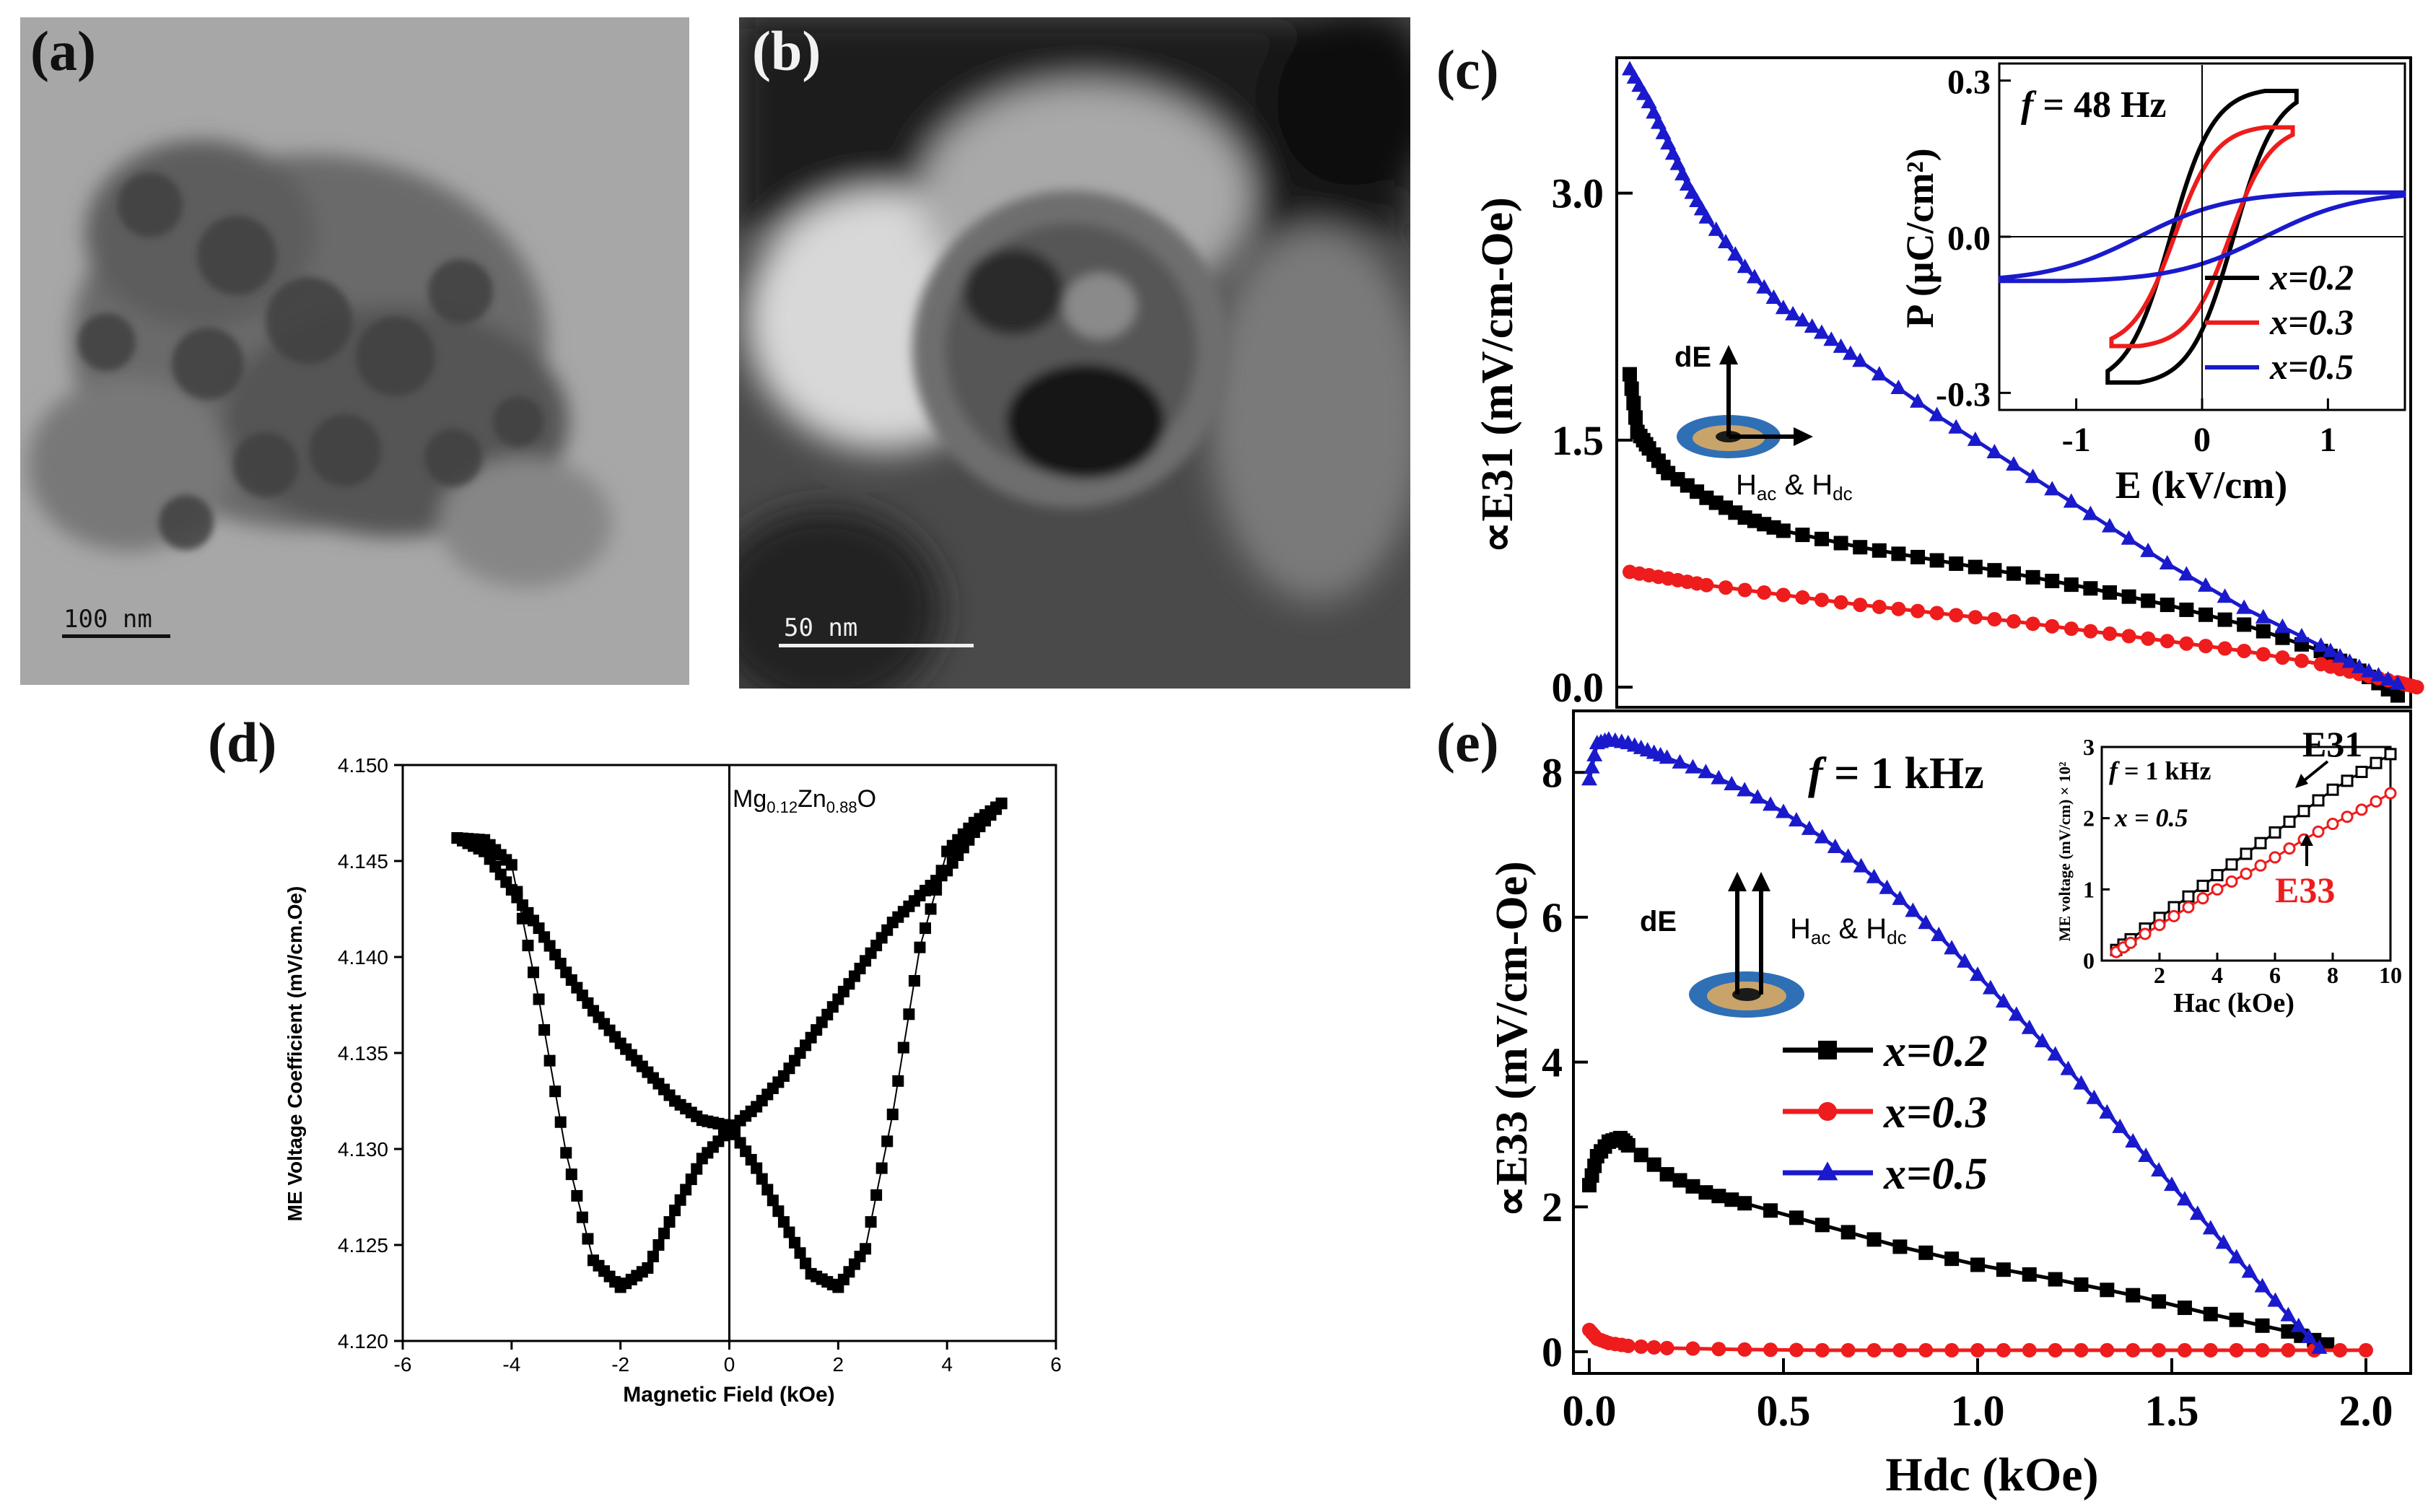 The height and width of the screenshot is (1512, 2428). What do you see at coordinates (1075, 353) in the screenshot?
I see `tem-texture-b` at bounding box center [1075, 353].